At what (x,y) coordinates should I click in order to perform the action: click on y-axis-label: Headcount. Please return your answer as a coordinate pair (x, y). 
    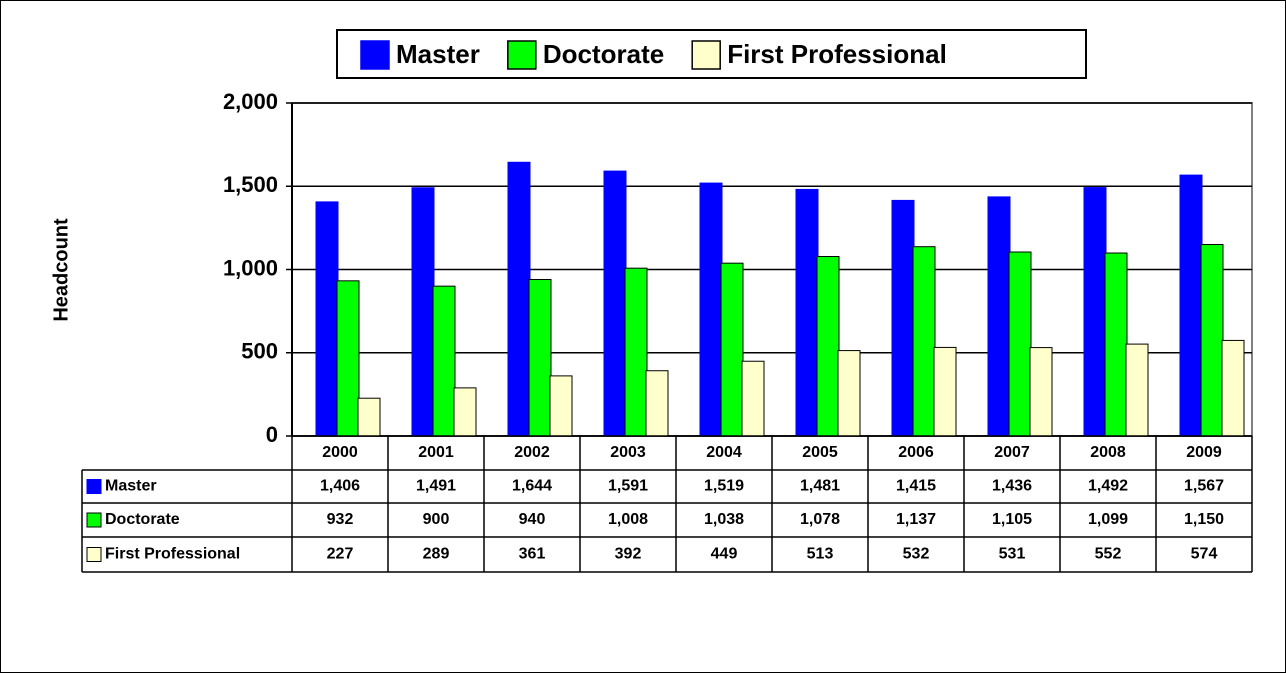
    Looking at the image, I should click on (61, 270).